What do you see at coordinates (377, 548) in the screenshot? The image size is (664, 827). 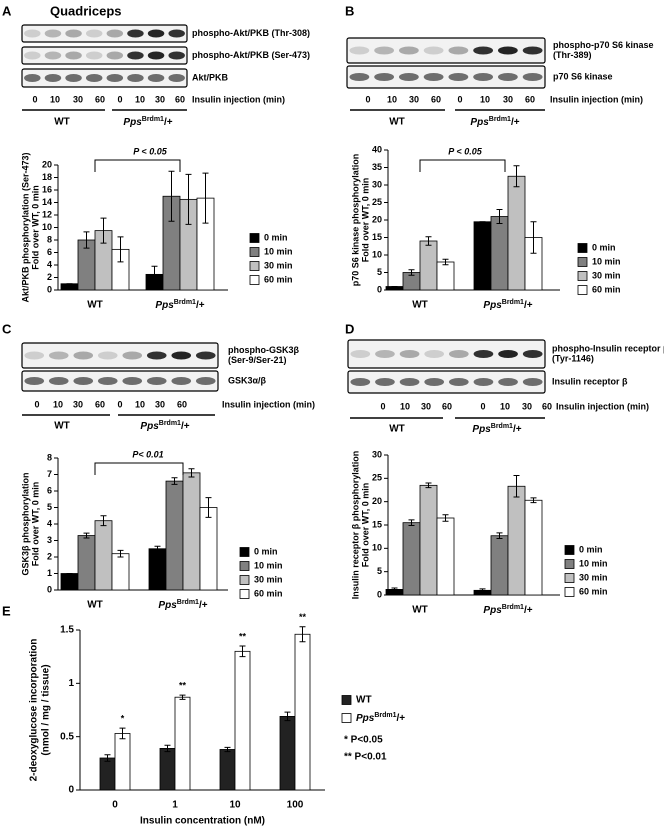 I see `y-tick-label: 10` at bounding box center [377, 548].